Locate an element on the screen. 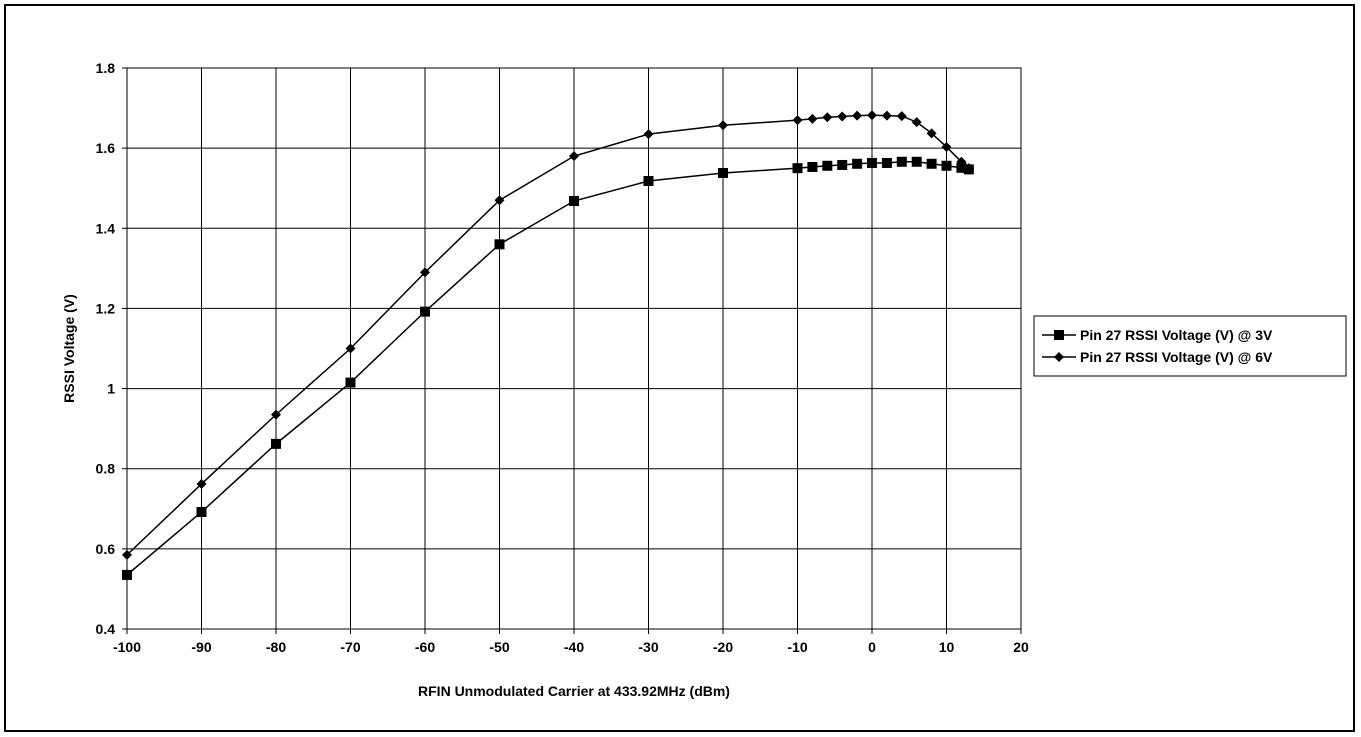 This screenshot has height=737, width=1361. y-tick-label: 1.6 is located at coordinates (106, 148).